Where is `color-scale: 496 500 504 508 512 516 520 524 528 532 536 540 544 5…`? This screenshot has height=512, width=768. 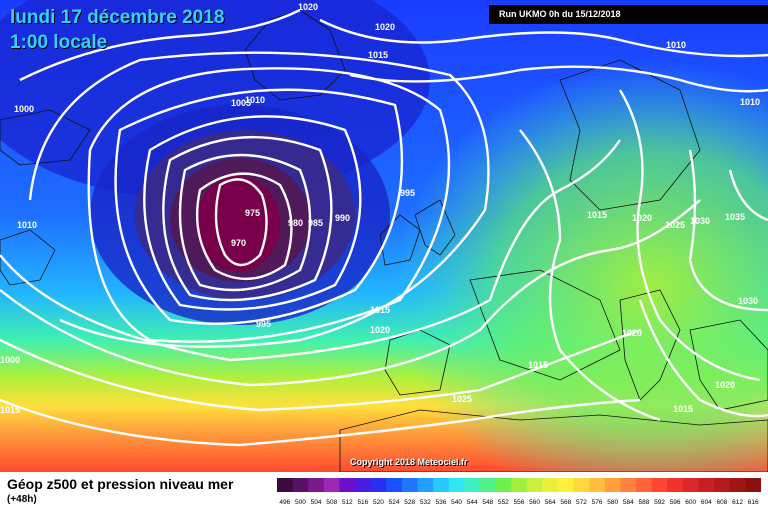 color-scale: 496 500 504 508 512 516 520 524 528 532 536 540 544 5… is located at coordinates (519, 492).